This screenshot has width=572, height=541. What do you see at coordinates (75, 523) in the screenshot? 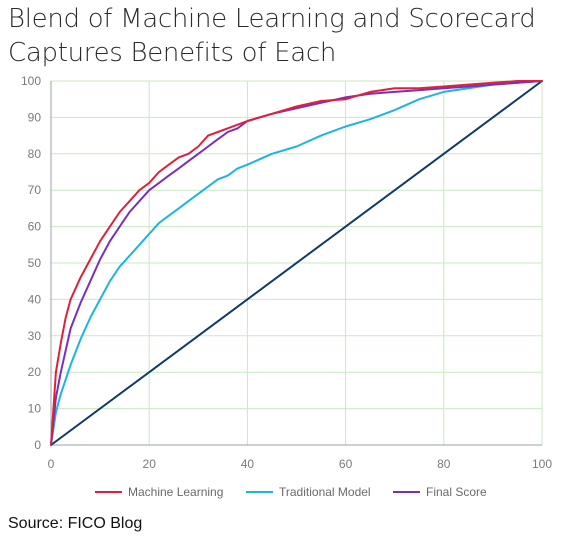
I see `source-note: Source: FICO Blog` at bounding box center [75, 523].